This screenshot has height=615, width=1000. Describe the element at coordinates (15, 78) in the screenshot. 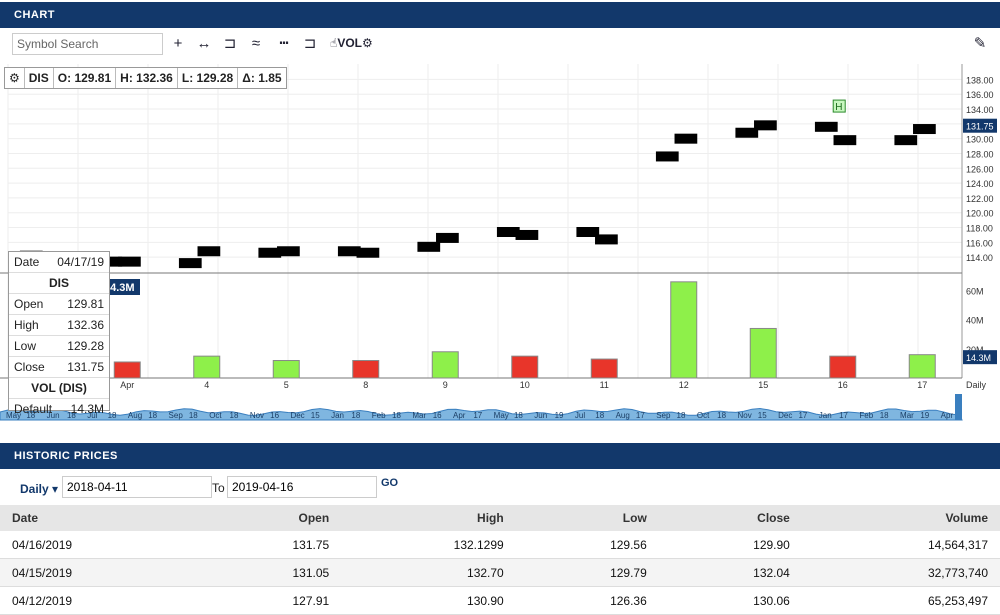

I see `ohlc-gear-icon: ⚙` at that location.